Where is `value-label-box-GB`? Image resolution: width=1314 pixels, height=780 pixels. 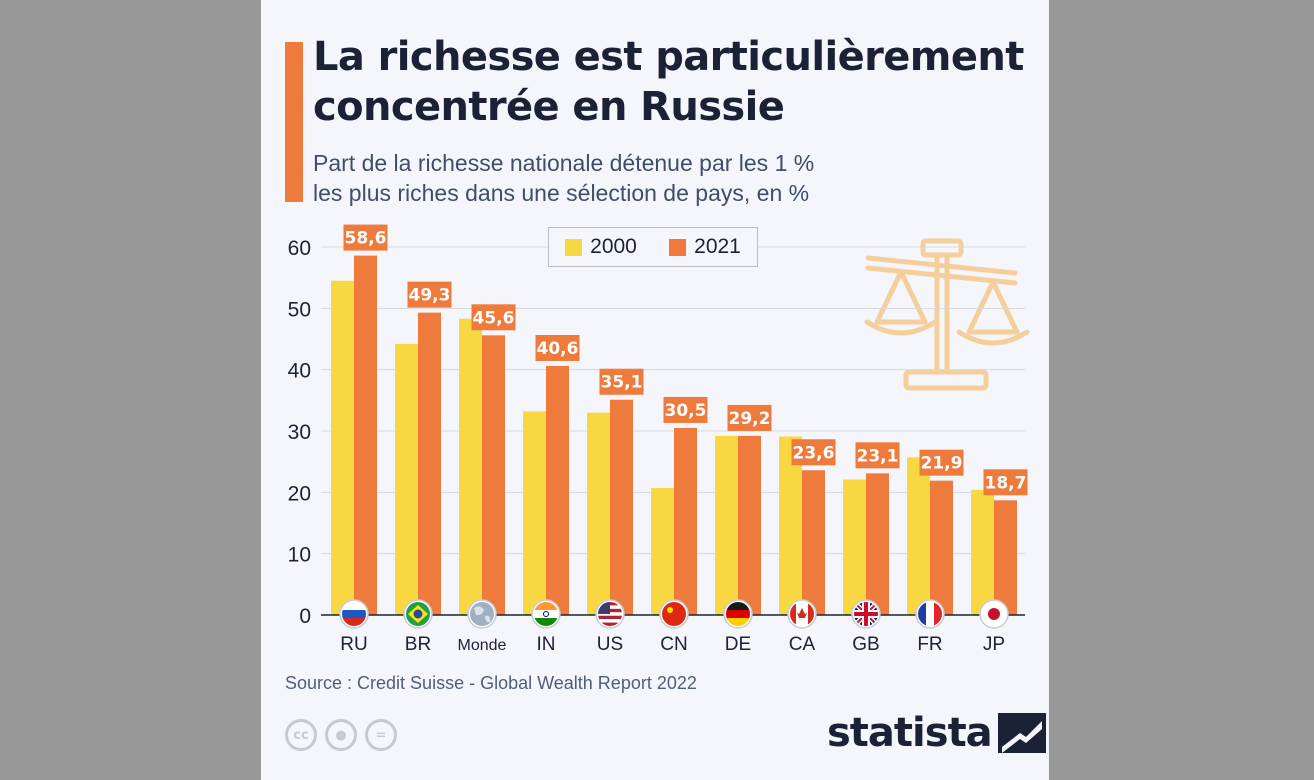
value-label-box-GB is located at coordinates (877, 455).